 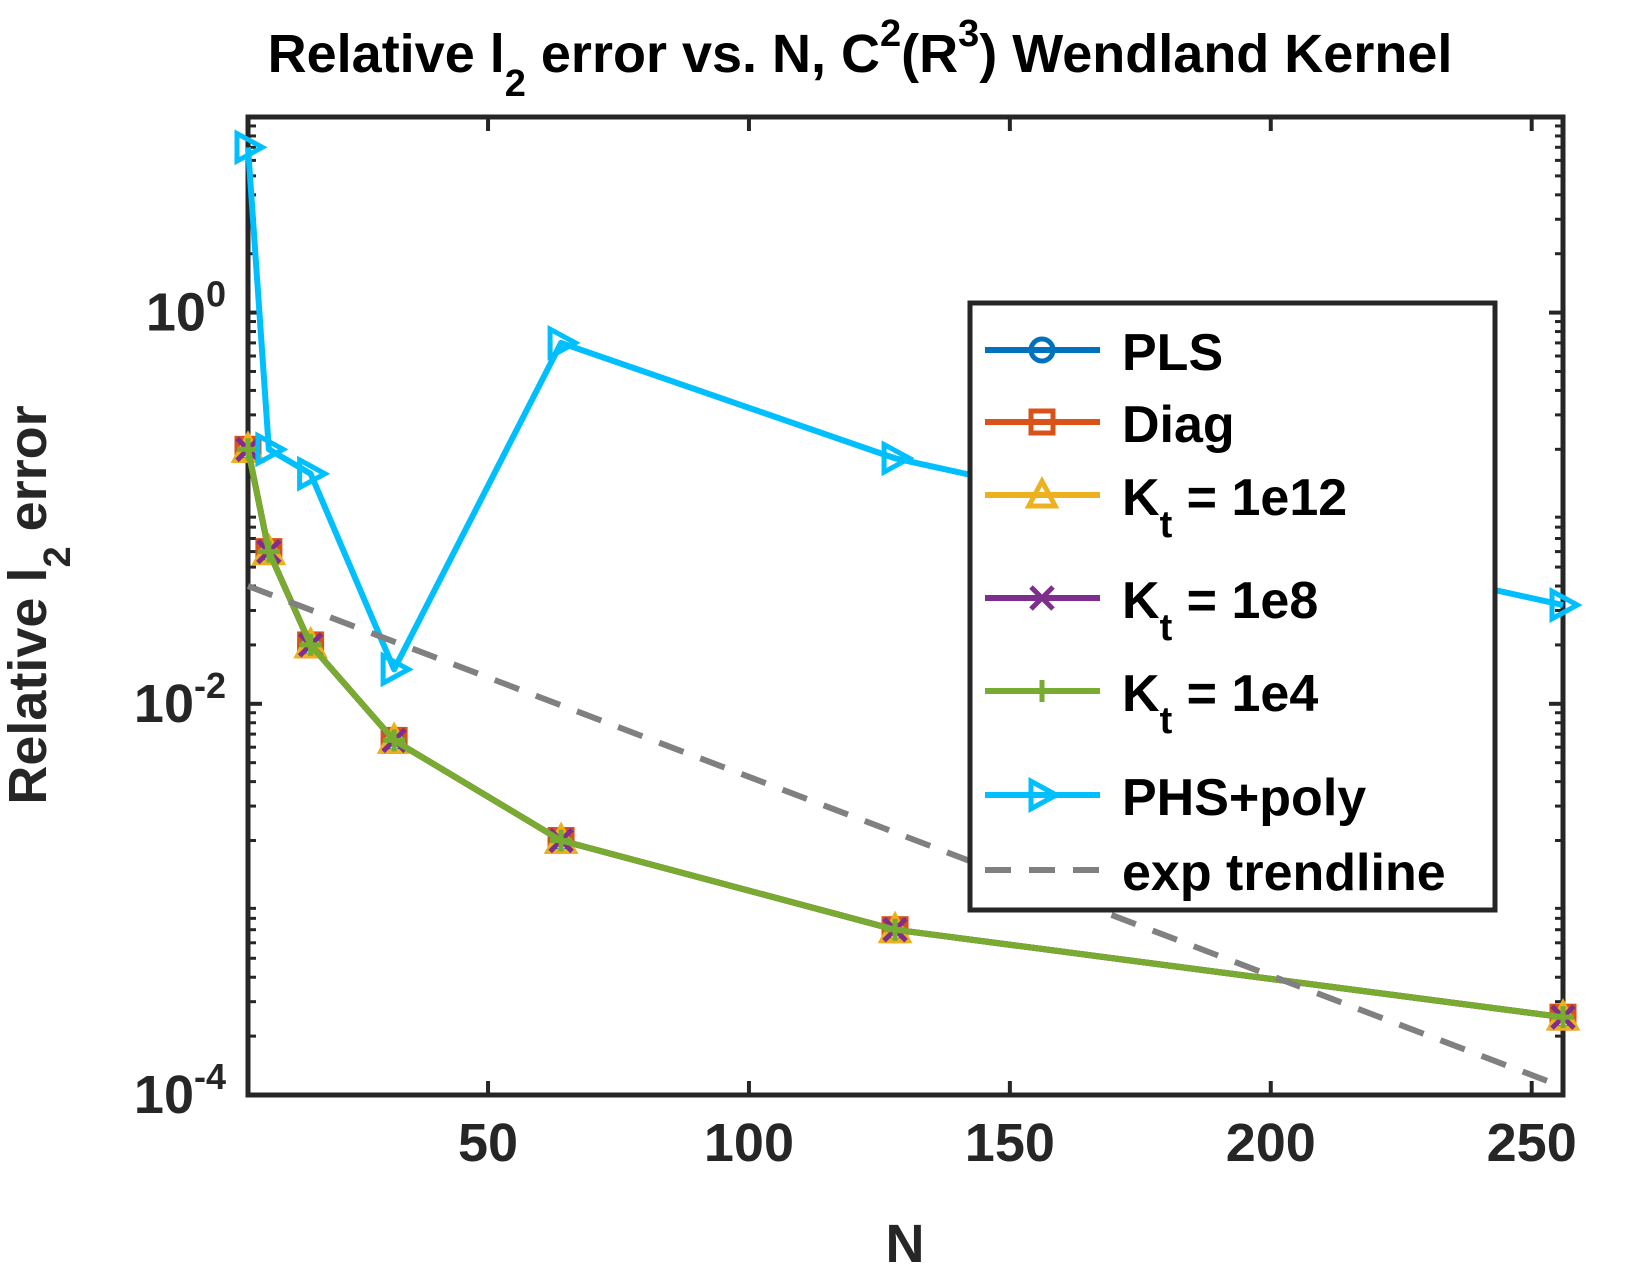 What do you see at coordinates (1010, 1143) in the screenshot?
I see `x-tick-label: 150` at bounding box center [1010, 1143].